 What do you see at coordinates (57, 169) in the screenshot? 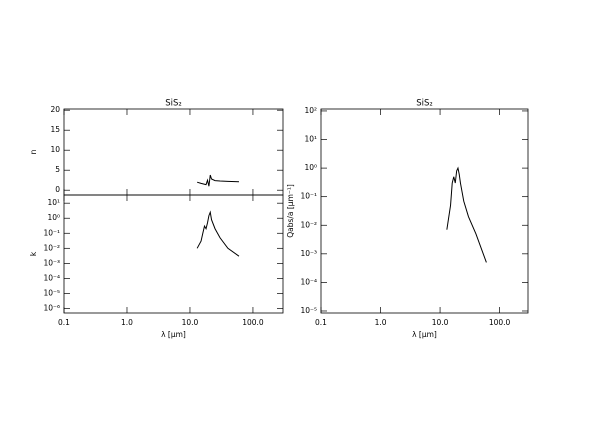
I see `y-tick-label: 5` at bounding box center [57, 169].